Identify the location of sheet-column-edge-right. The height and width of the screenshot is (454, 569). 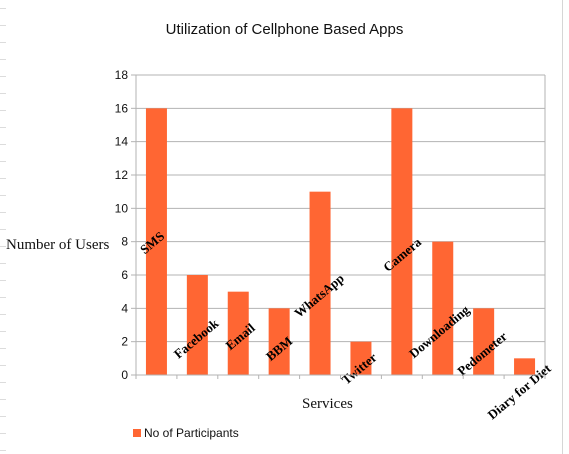
(565, 227).